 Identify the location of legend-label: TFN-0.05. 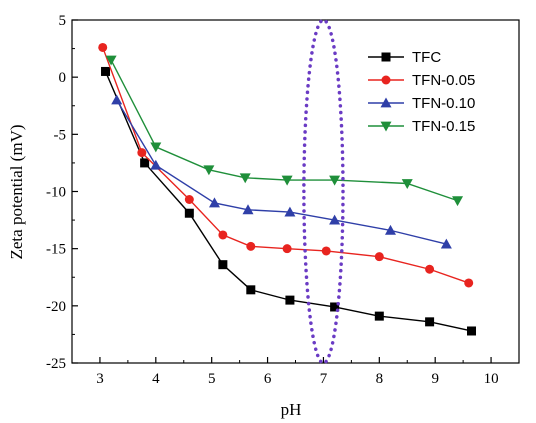
(443, 80).